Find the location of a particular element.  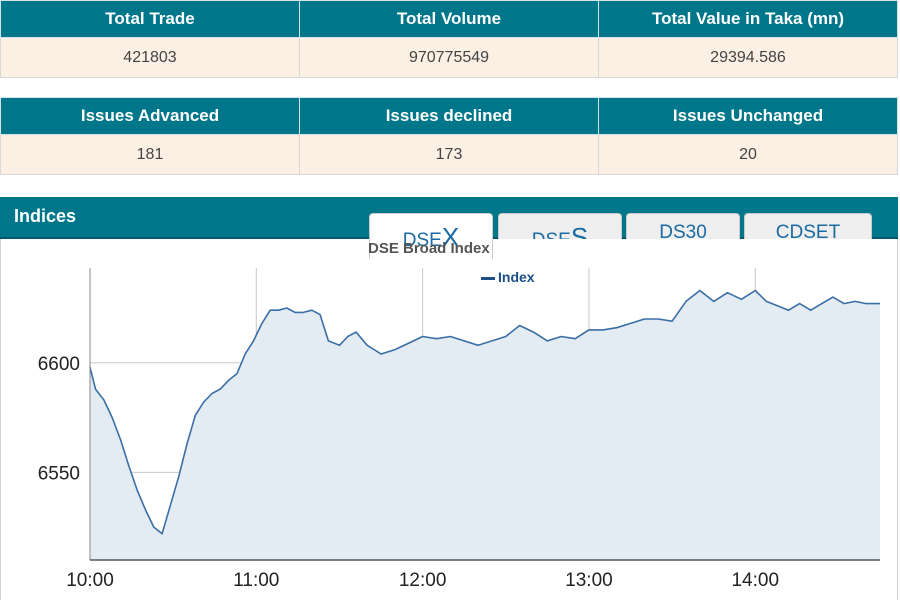

x-tick-label: 13:00 is located at coordinates (589, 580).